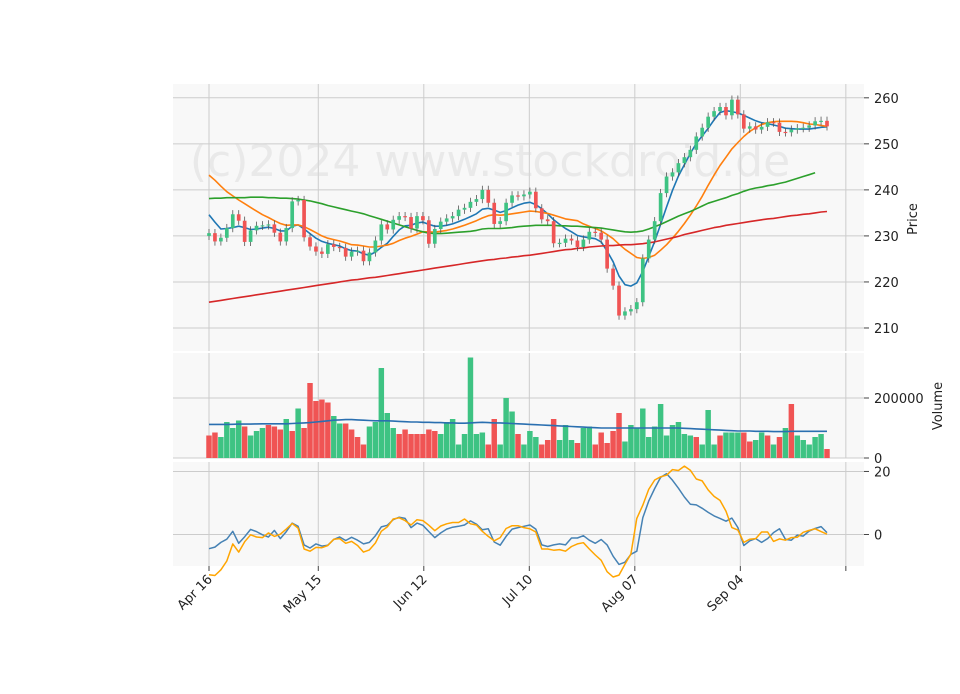  What do you see at coordinates (938, 406) in the screenshot?
I see `volume-axis-title: Volume` at bounding box center [938, 406].